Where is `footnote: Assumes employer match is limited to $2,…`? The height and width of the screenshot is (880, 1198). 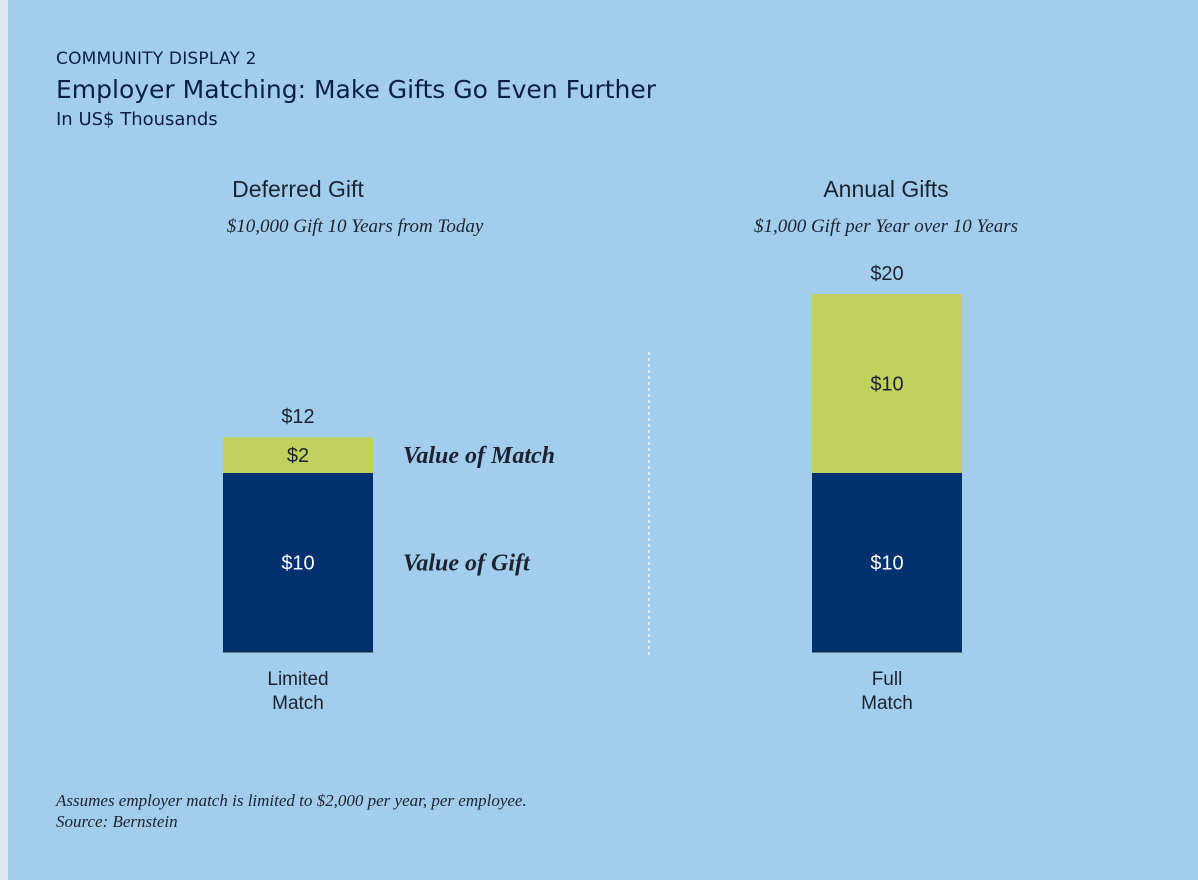
footnote: Assumes employer match is limited to $2,… is located at coordinates (291, 800).